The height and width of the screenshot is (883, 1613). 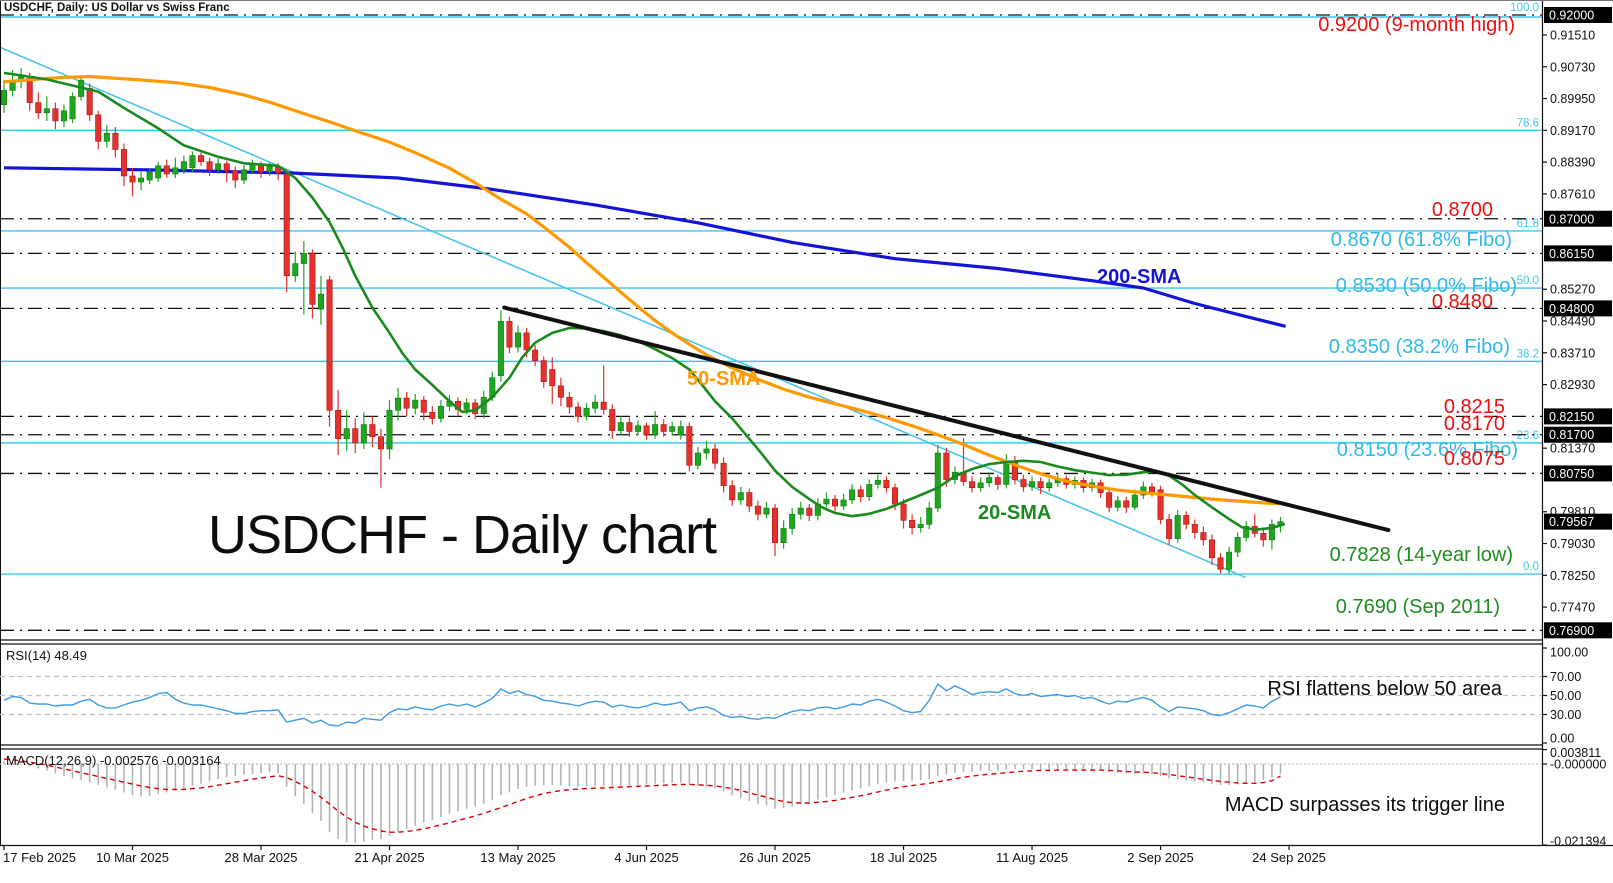 I want to click on svg-text: 0.78250, so click(x=1572, y=576).